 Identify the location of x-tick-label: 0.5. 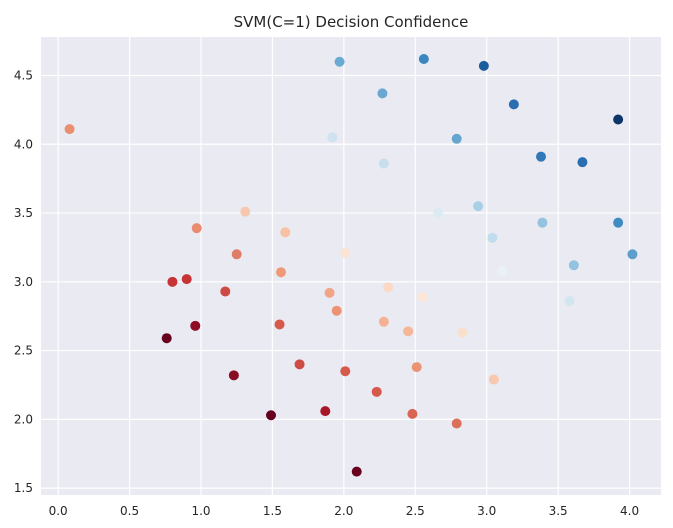
(129, 511).